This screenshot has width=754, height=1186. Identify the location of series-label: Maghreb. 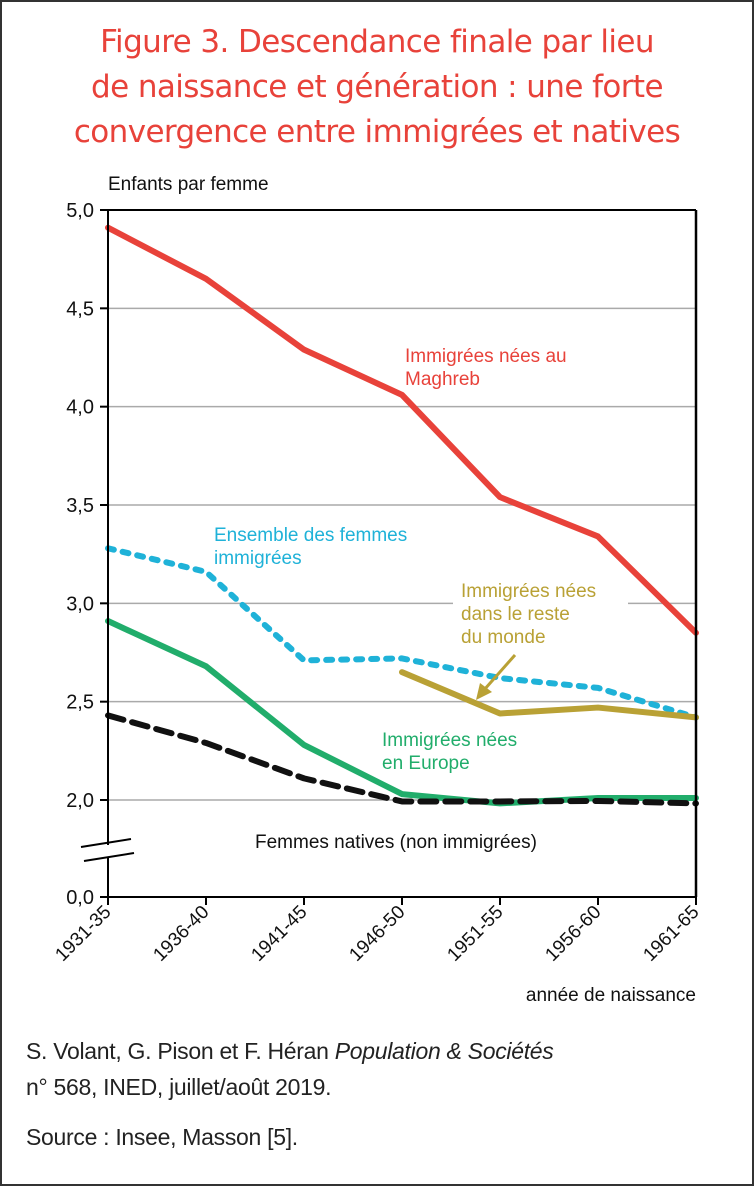
(442, 379).